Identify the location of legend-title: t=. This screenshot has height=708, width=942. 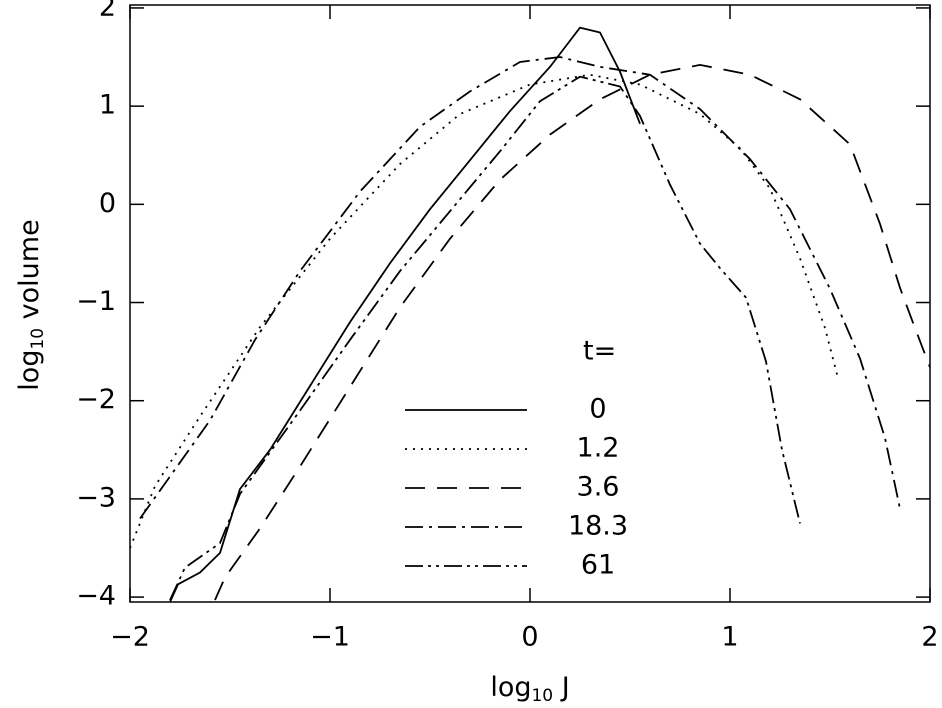
(599, 351).